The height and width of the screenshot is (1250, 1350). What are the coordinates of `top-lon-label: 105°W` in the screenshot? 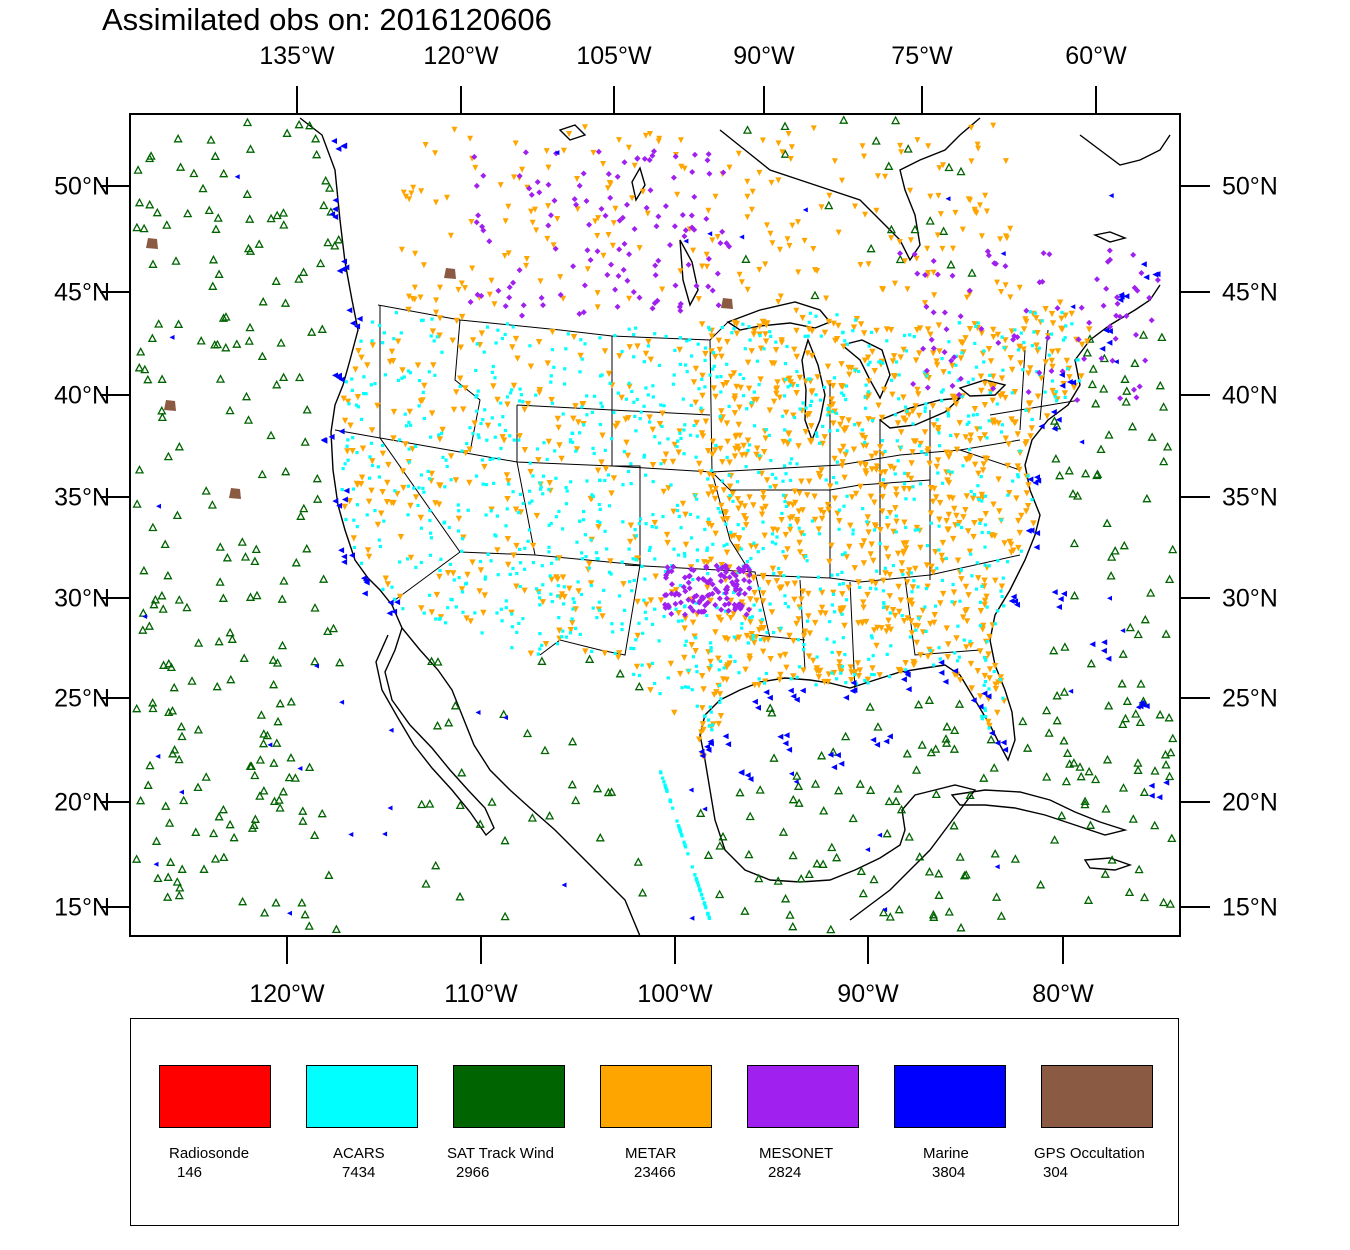 It's located at (614, 56).